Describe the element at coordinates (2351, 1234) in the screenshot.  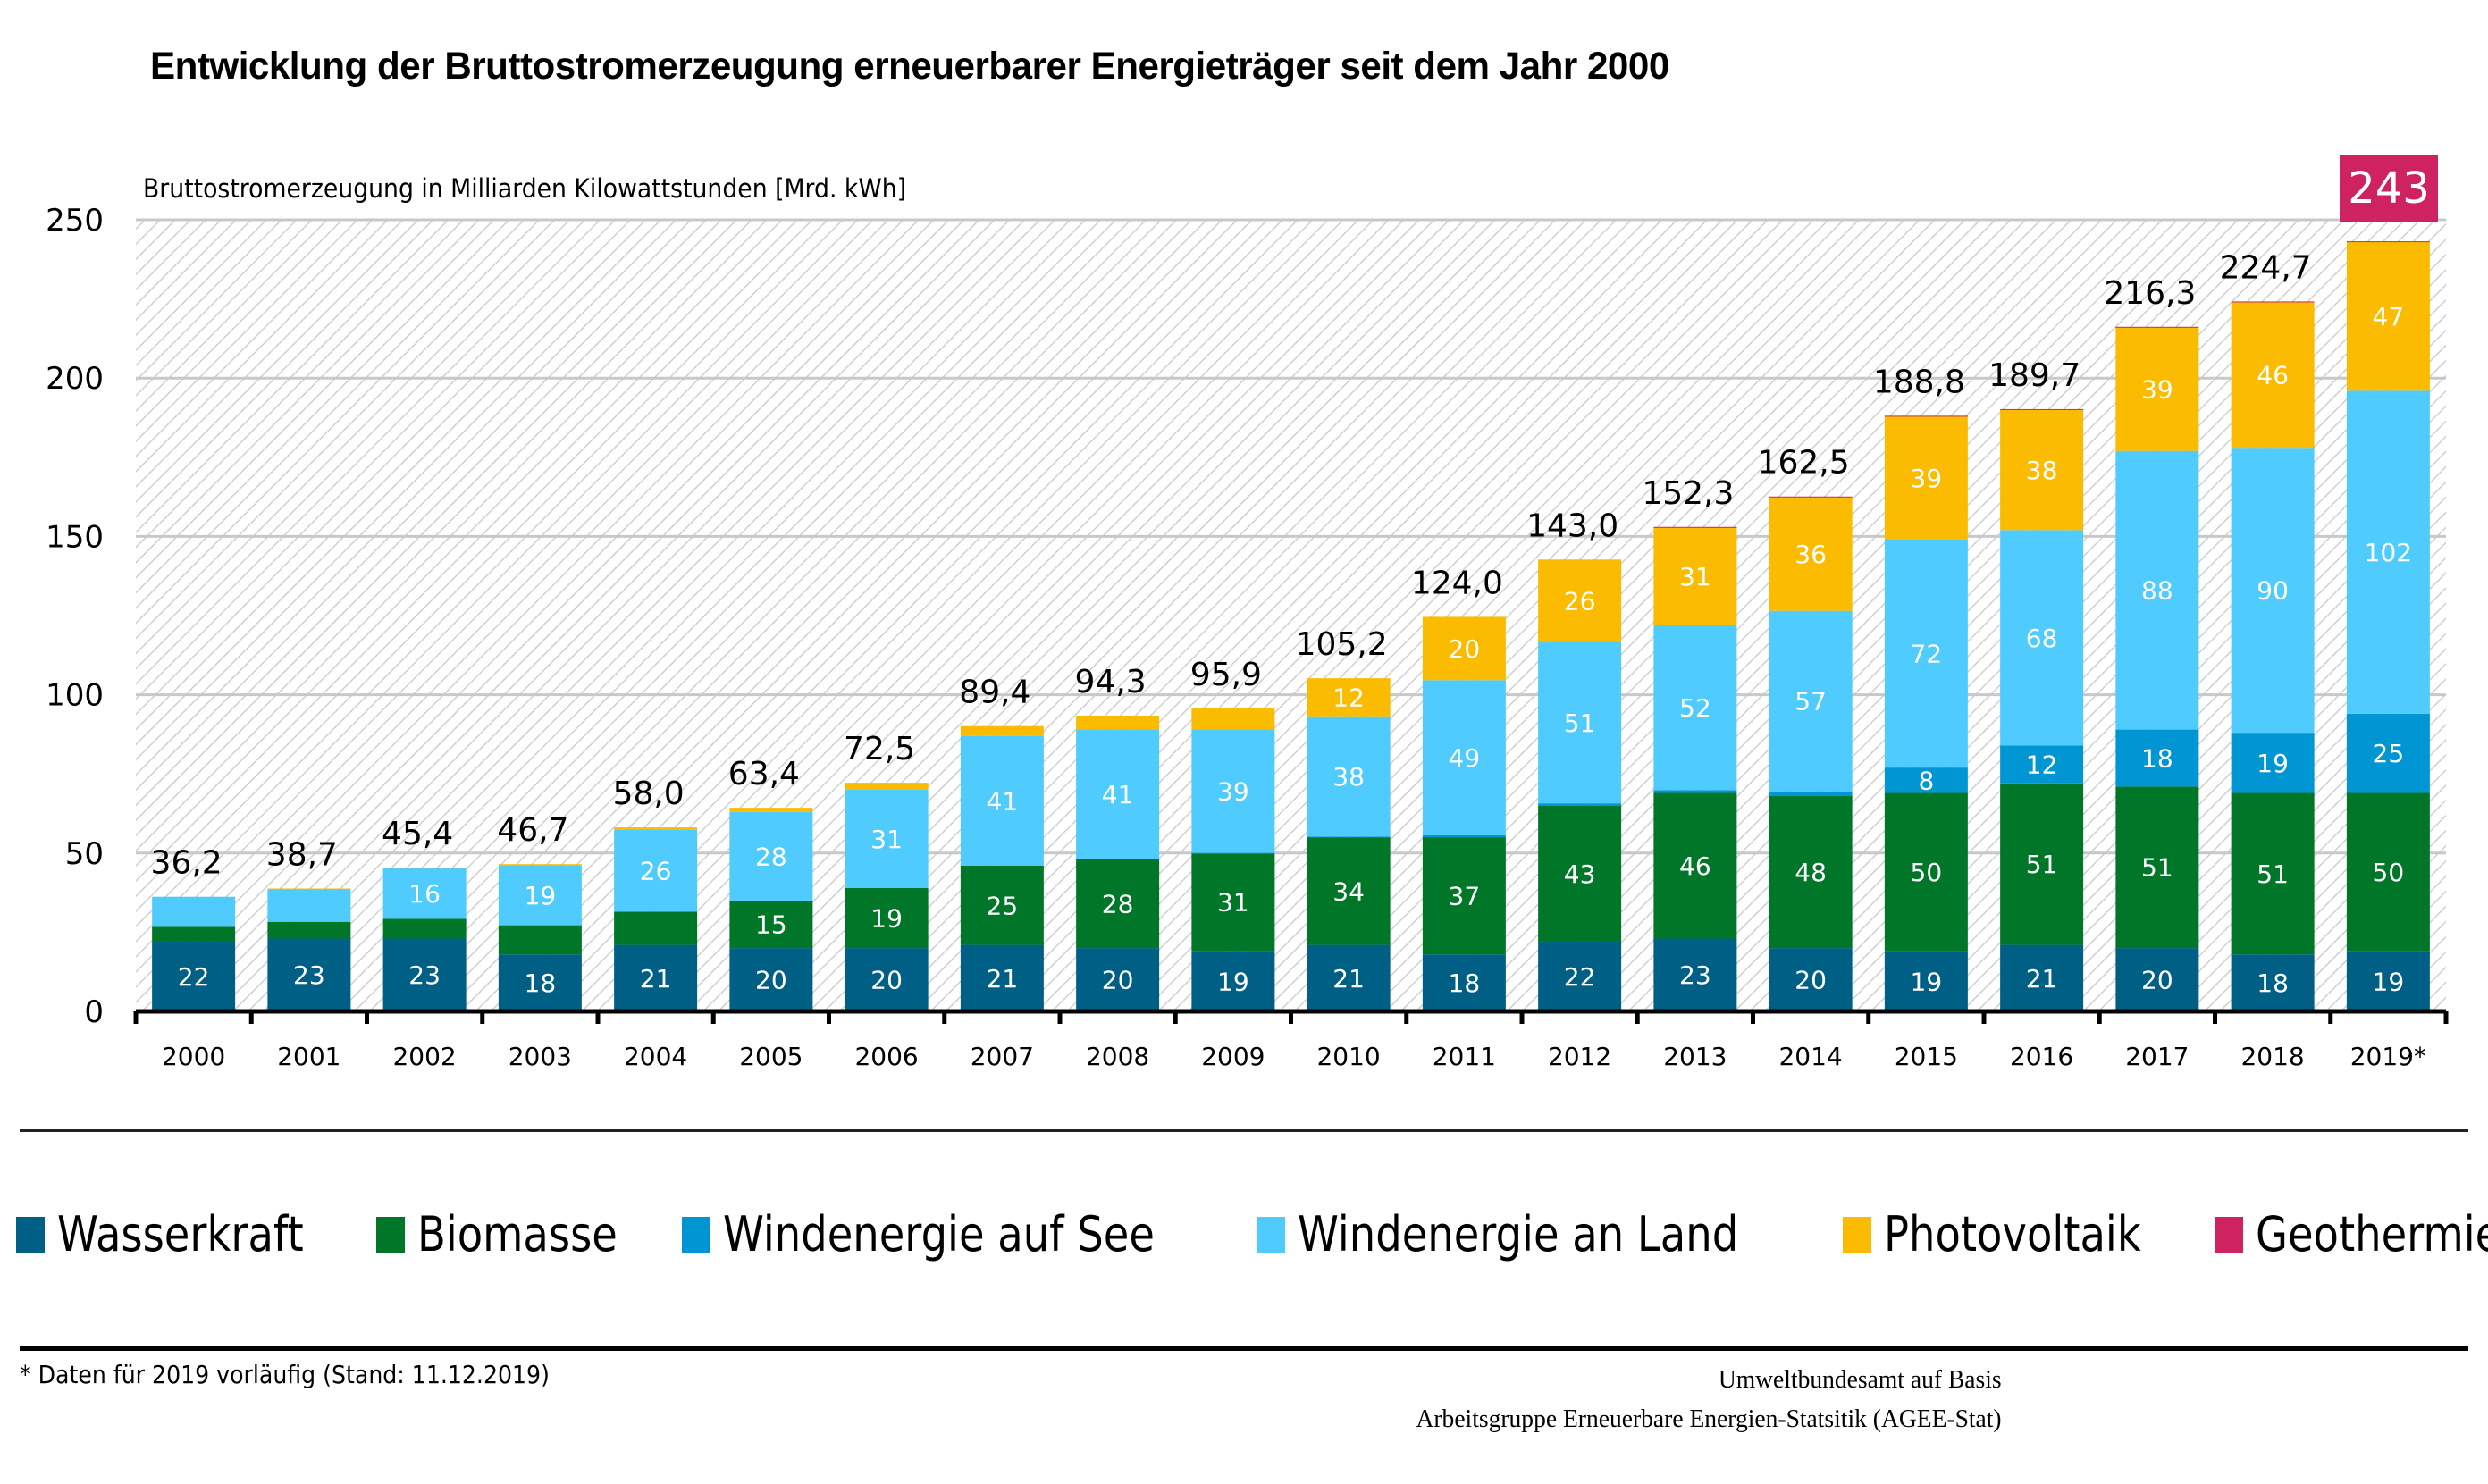
I see `legend-item-geothermie: Geothermie` at that location.